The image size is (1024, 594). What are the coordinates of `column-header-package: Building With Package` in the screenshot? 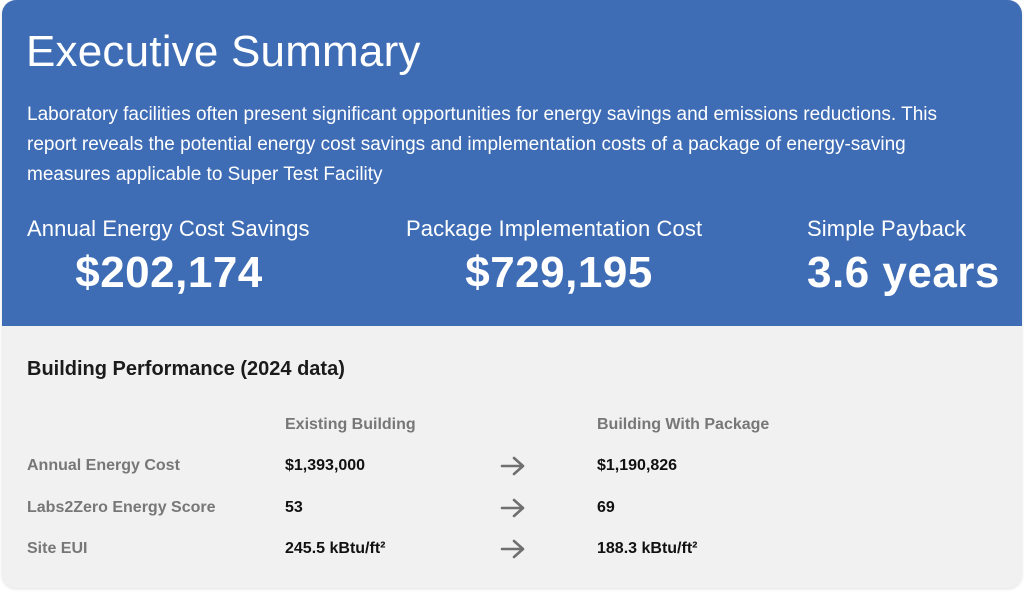 It's located at (683, 424).